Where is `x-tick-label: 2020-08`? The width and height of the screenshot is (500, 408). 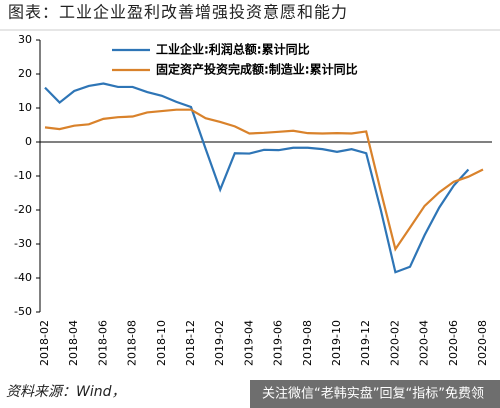 x-tick-label: 2020-08 is located at coordinates (482, 343).